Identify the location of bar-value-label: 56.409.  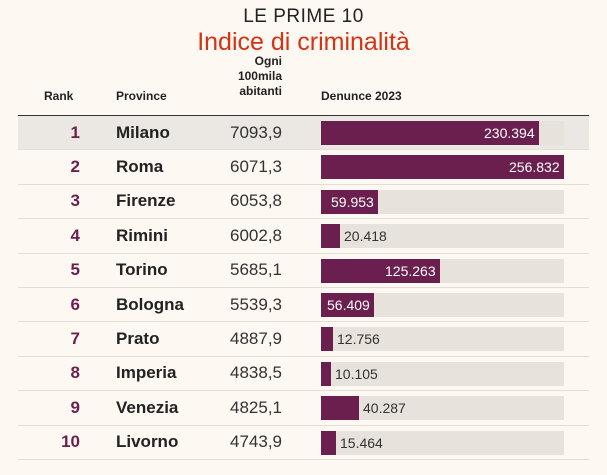
(348, 304).